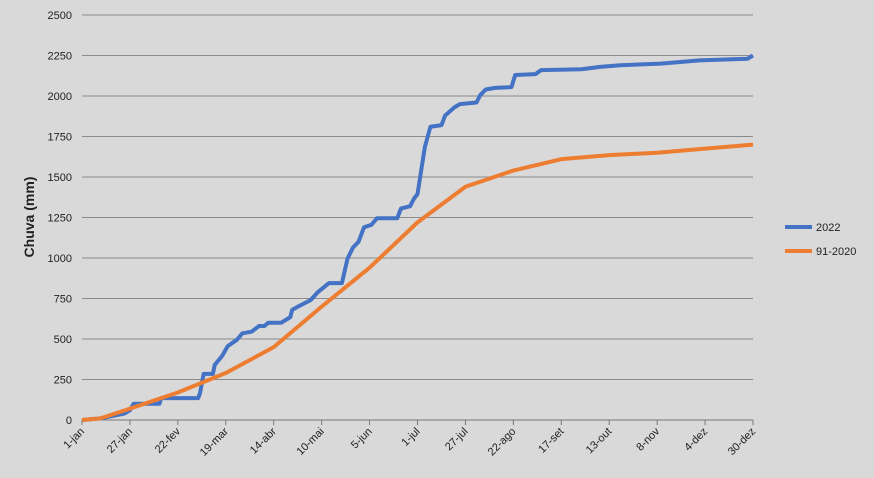  I want to click on y-tick-label: 1750, so click(60, 138).